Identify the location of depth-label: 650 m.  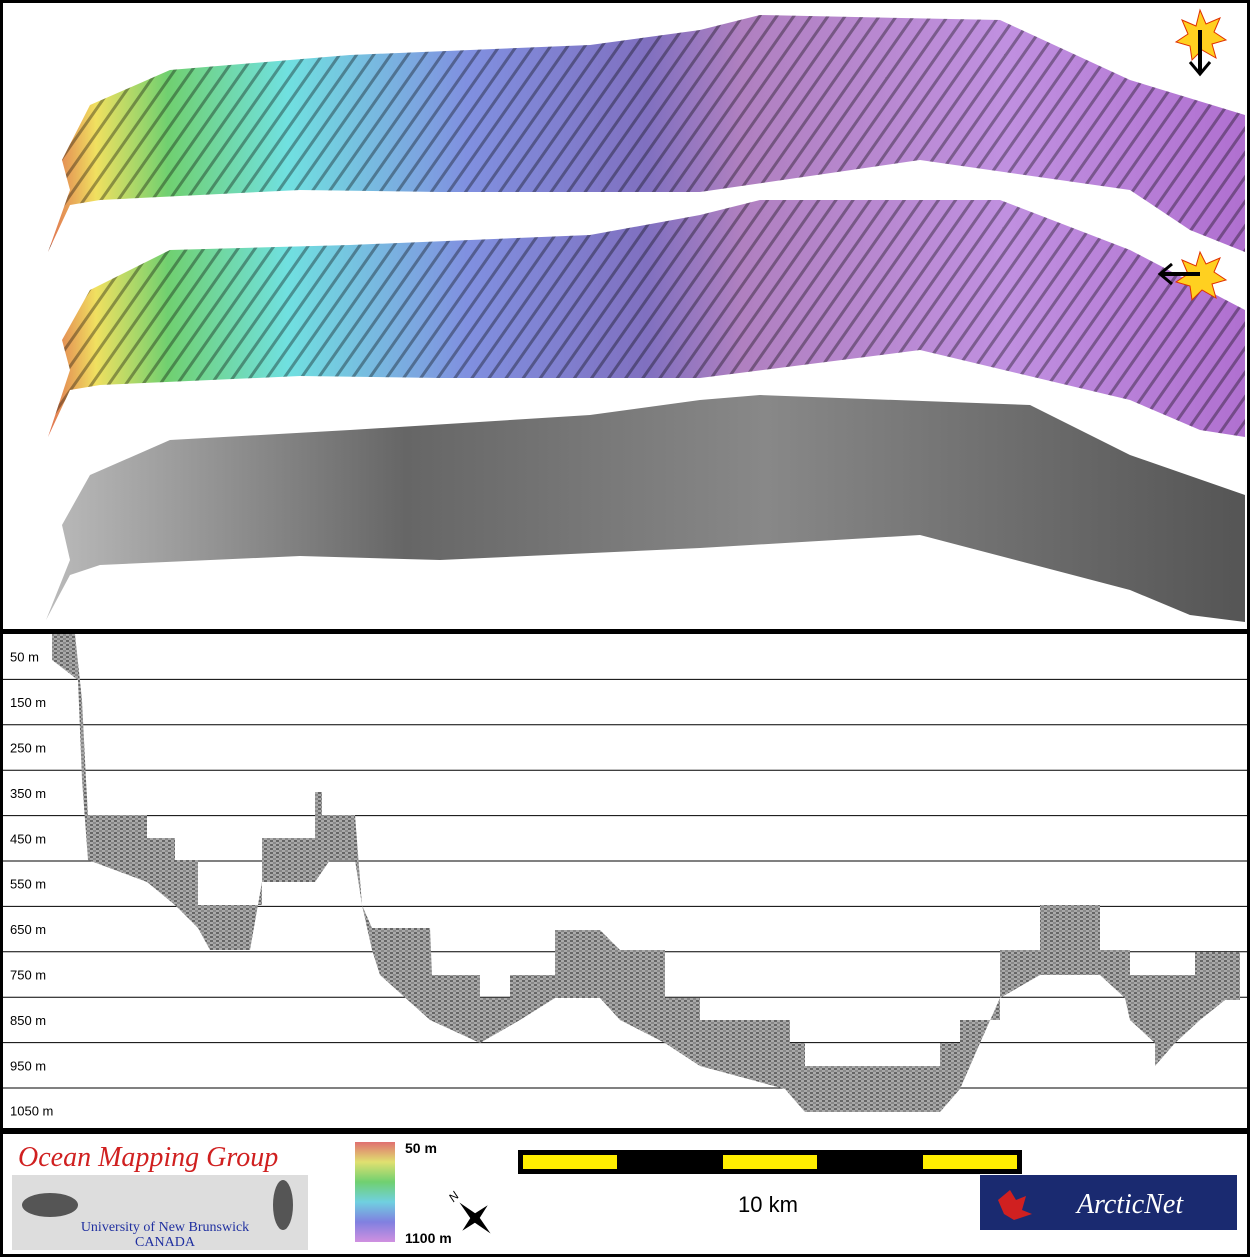
(28, 929).